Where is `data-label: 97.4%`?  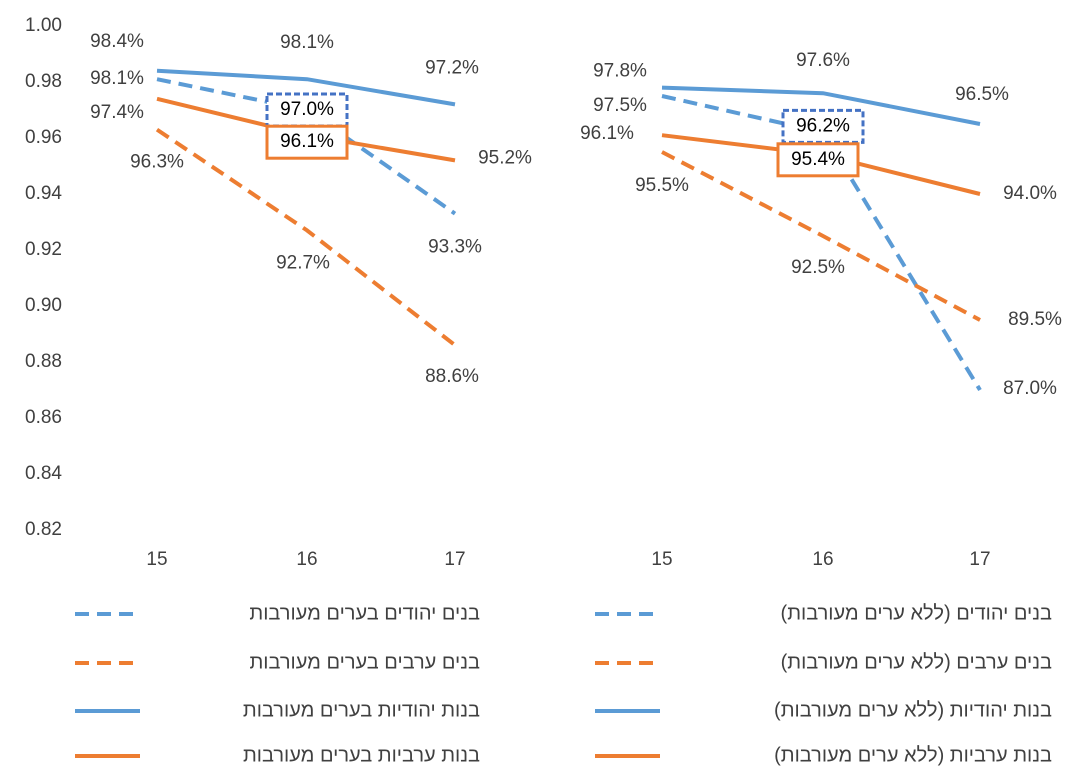
data-label: 97.4% is located at coordinates (117, 112).